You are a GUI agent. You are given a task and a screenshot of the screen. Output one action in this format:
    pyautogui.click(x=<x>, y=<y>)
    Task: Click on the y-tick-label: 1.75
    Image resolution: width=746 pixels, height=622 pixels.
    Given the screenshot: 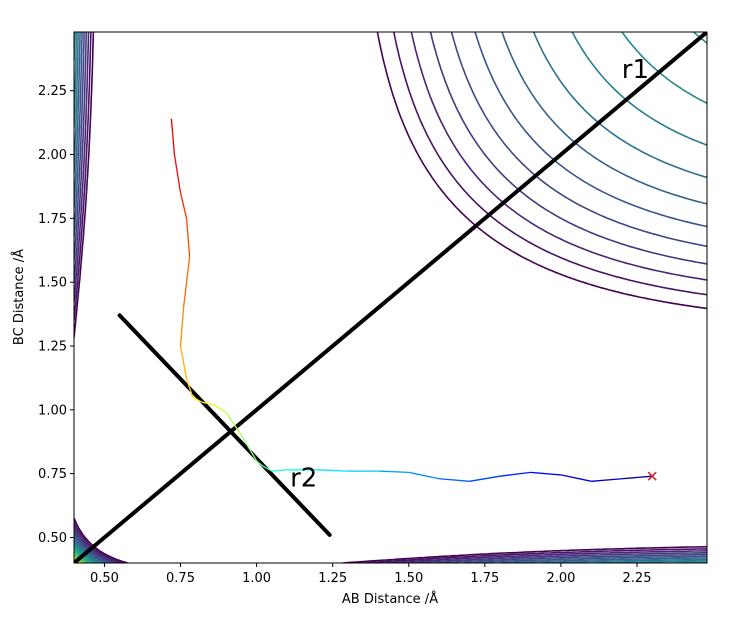 What is the action you would take?
    pyautogui.click(x=52, y=219)
    